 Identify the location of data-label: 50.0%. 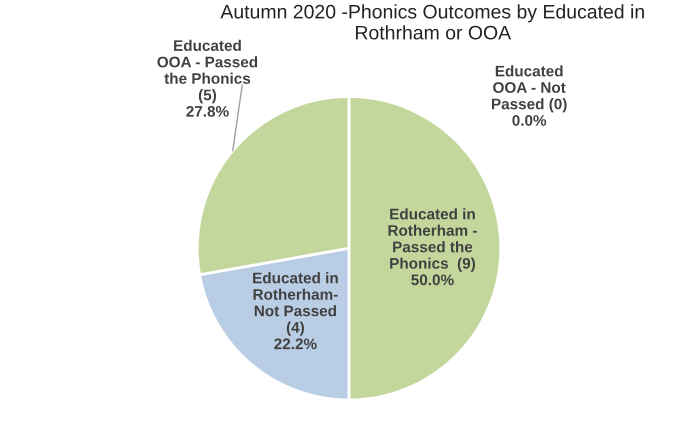
(432, 280).